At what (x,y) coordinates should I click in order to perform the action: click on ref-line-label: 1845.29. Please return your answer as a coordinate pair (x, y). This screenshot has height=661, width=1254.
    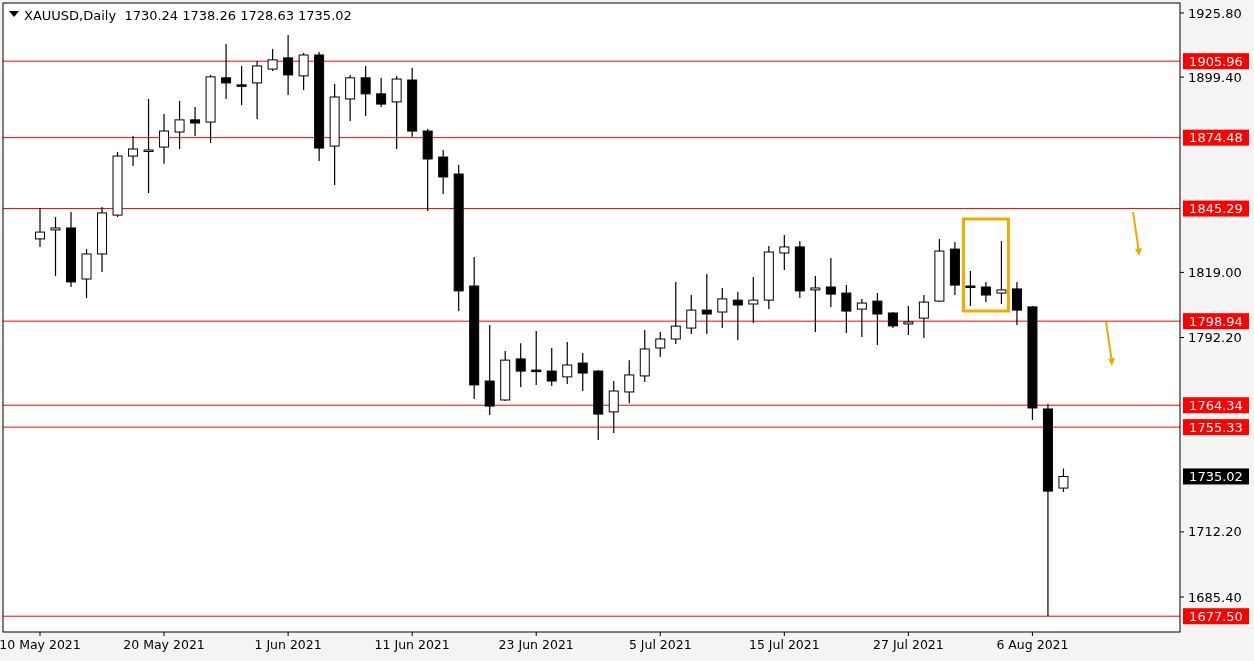
    Looking at the image, I should click on (1216, 209).